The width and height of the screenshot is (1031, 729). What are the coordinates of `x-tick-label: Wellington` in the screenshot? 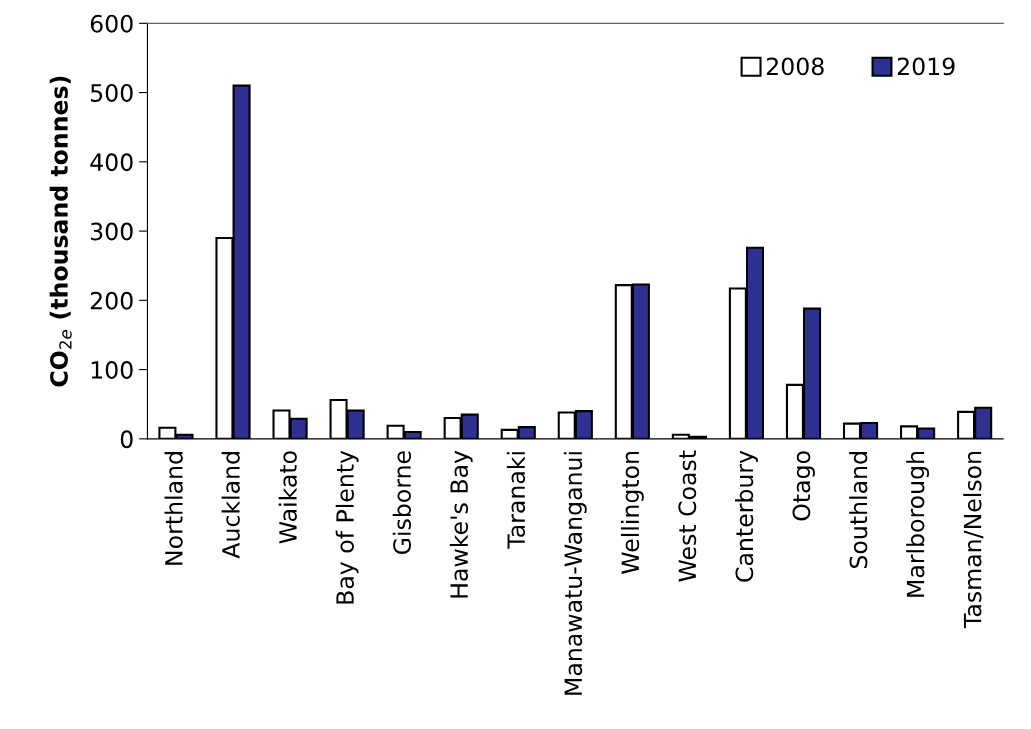 It's located at (632, 512).